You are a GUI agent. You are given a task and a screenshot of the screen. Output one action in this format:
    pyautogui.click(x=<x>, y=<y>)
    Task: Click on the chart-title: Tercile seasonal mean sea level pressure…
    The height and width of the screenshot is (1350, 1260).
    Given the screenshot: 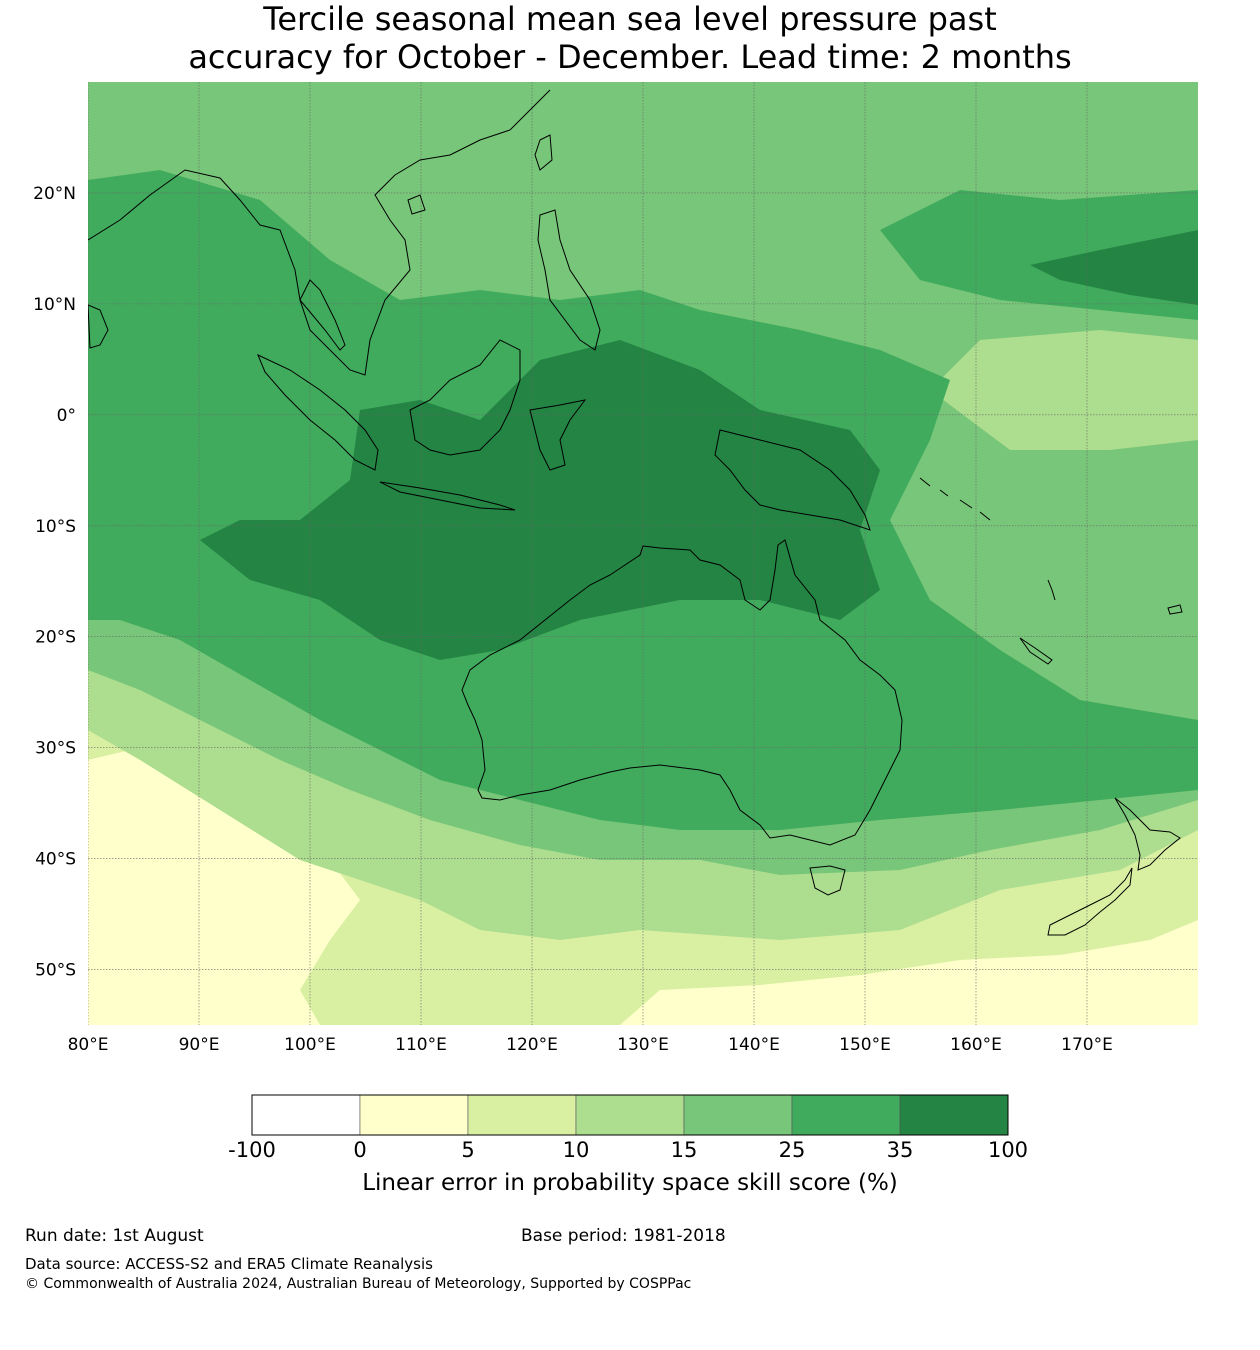 What is the action you would take?
    pyautogui.click(x=630, y=38)
    